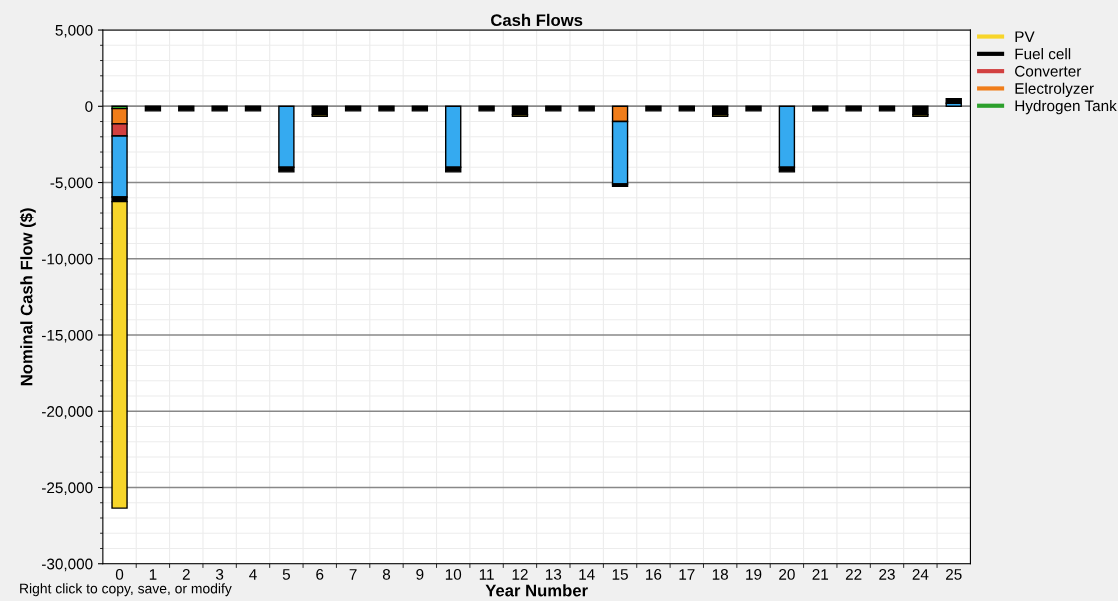 The image size is (1118, 601). What do you see at coordinates (754, 574) in the screenshot?
I see `x-tick-label: 19` at bounding box center [754, 574].